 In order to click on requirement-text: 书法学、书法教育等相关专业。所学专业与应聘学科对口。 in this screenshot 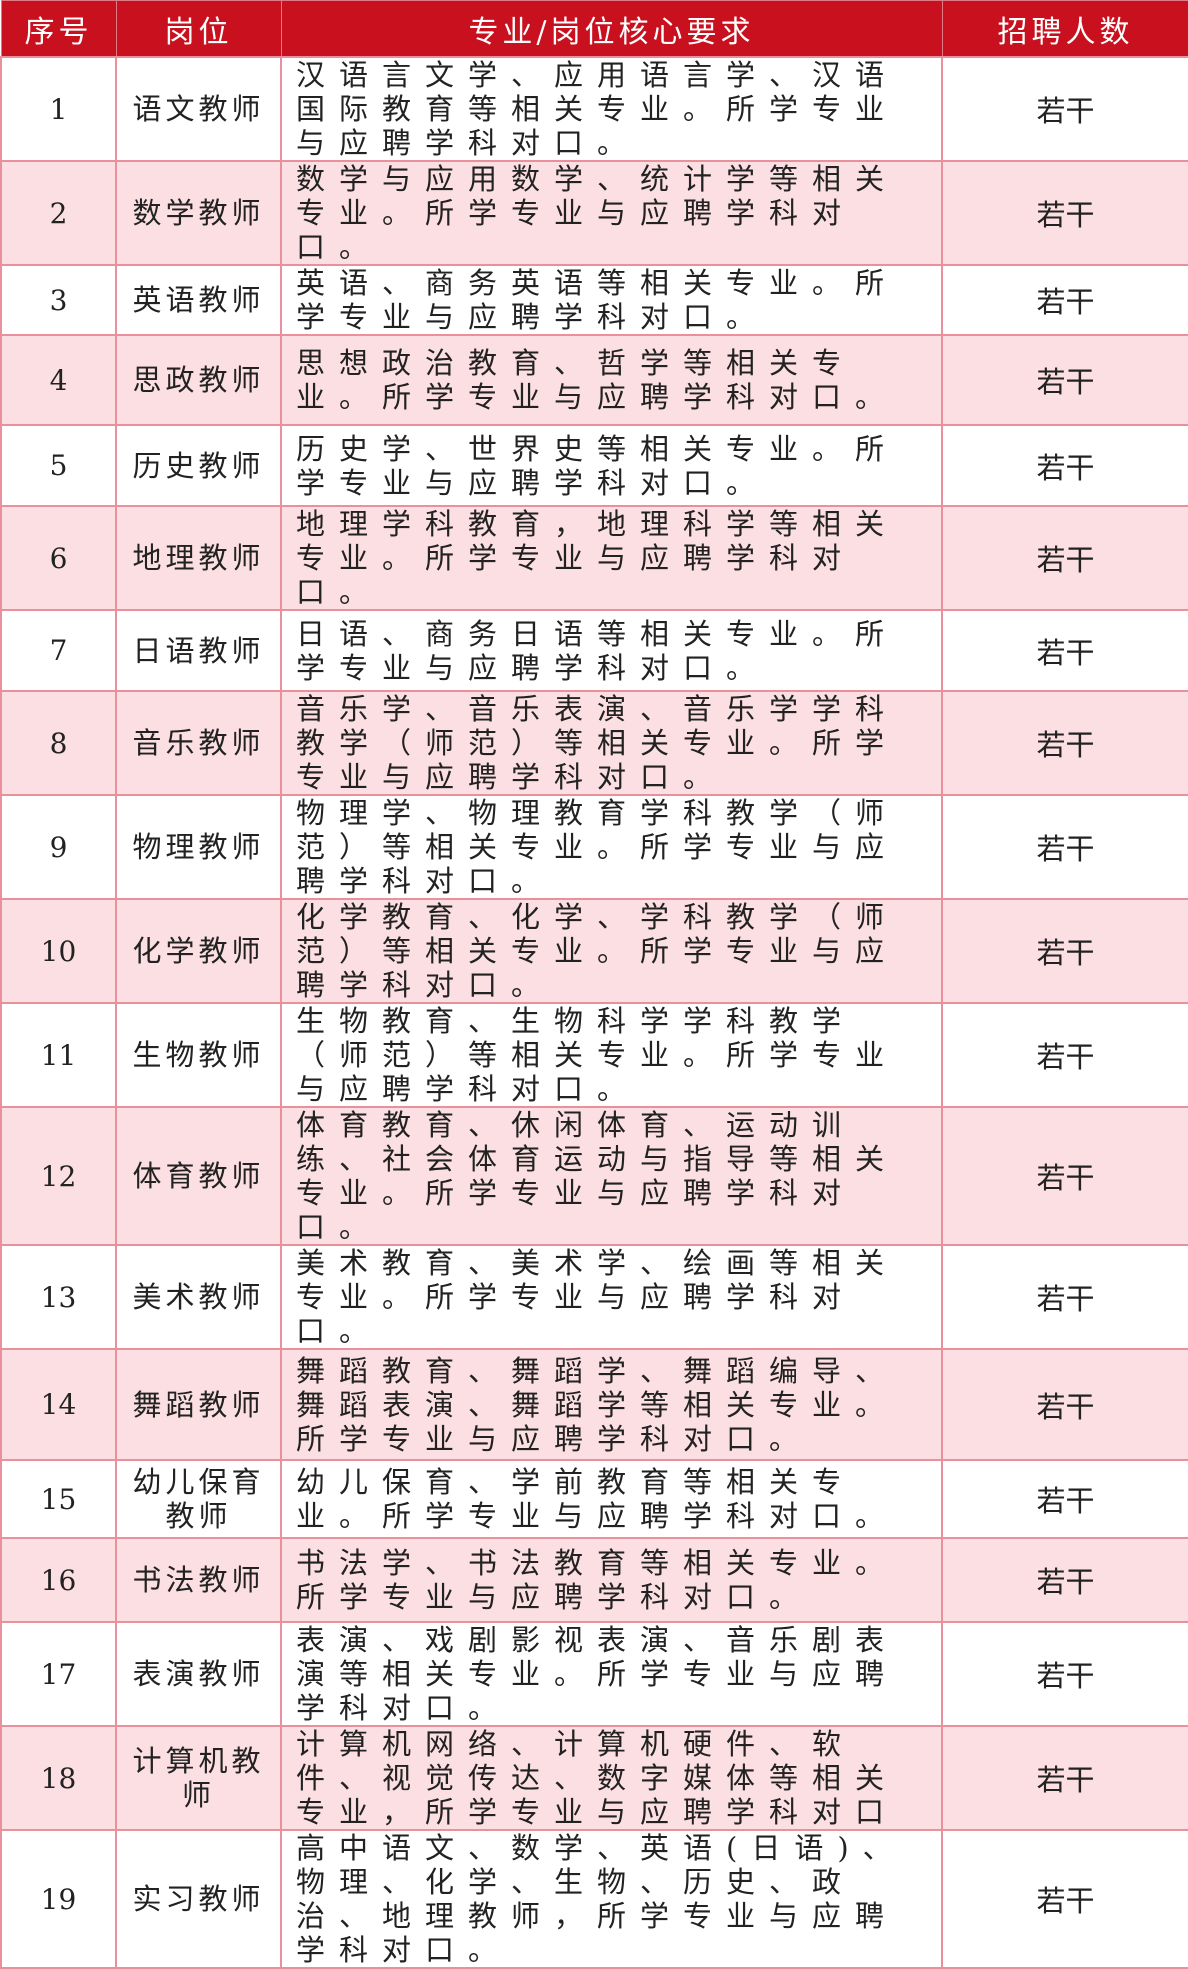, I will do `click(611, 1580)`.